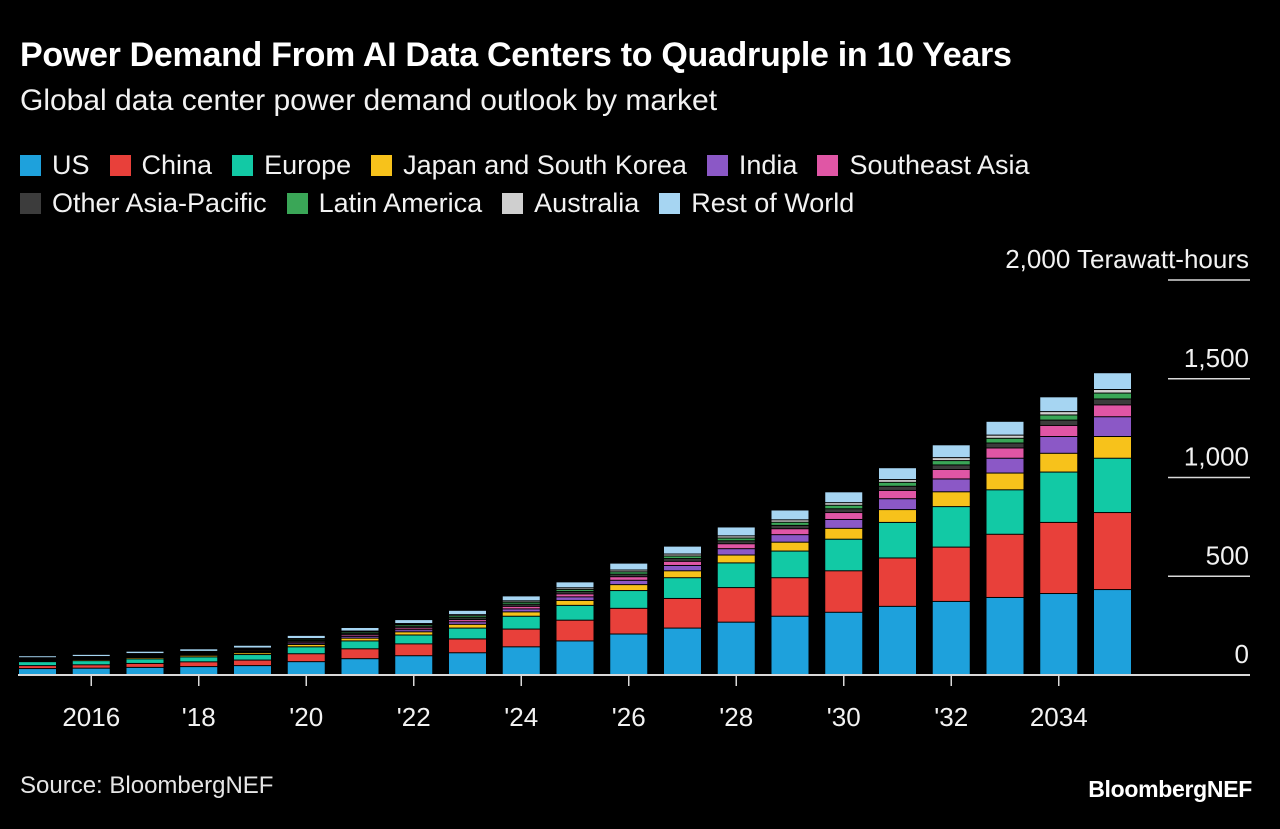 This screenshot has width=1280, height=829. I want to click on bar-segment-other-asia-pacific-2025, so click(575, 593).